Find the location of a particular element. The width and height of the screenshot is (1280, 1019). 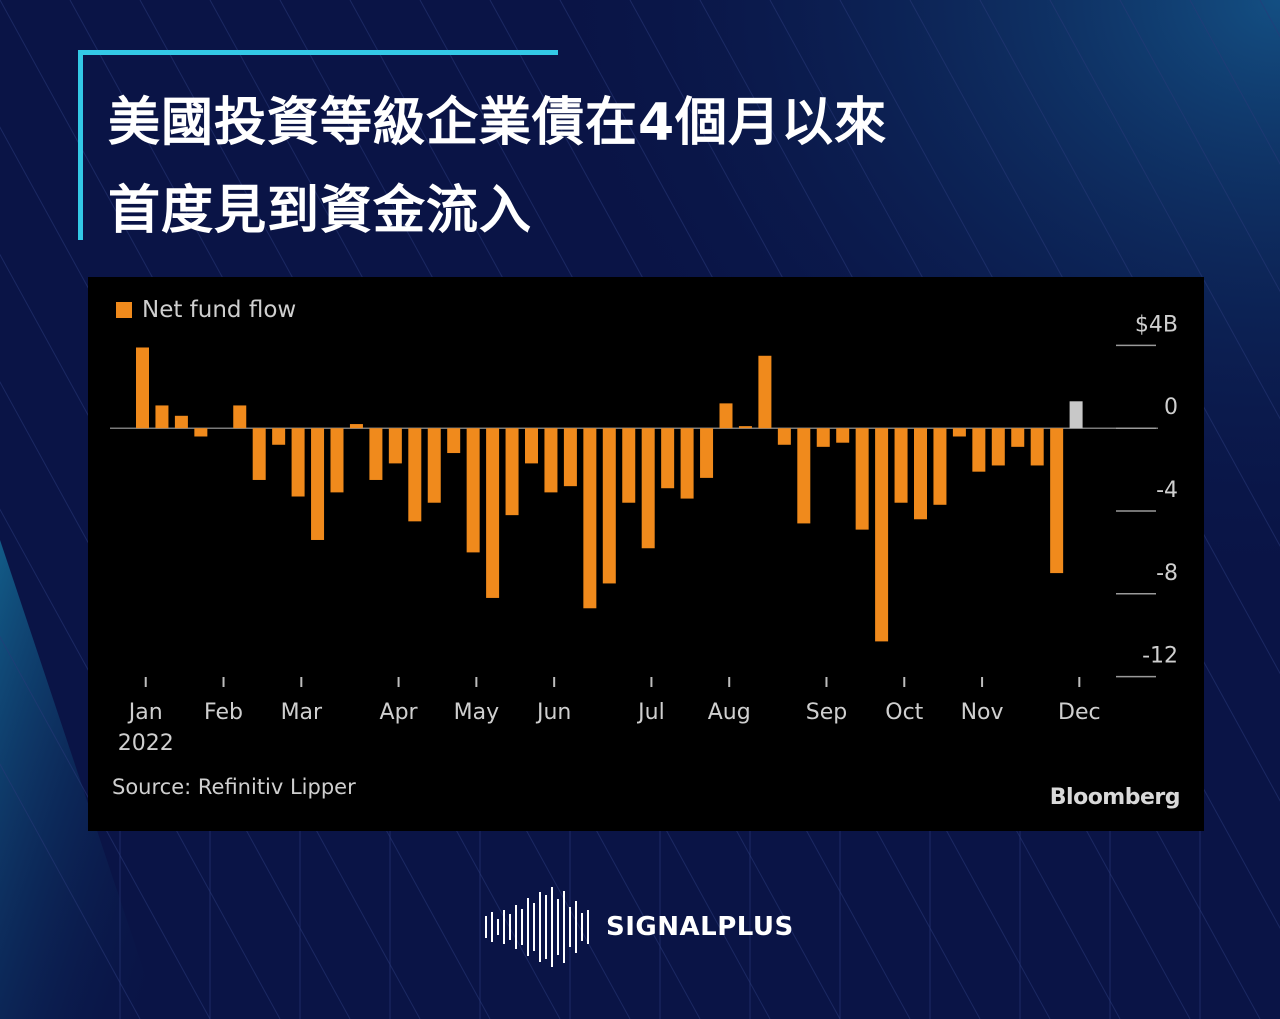

title-accent-top is located at coordinates (318, 52).